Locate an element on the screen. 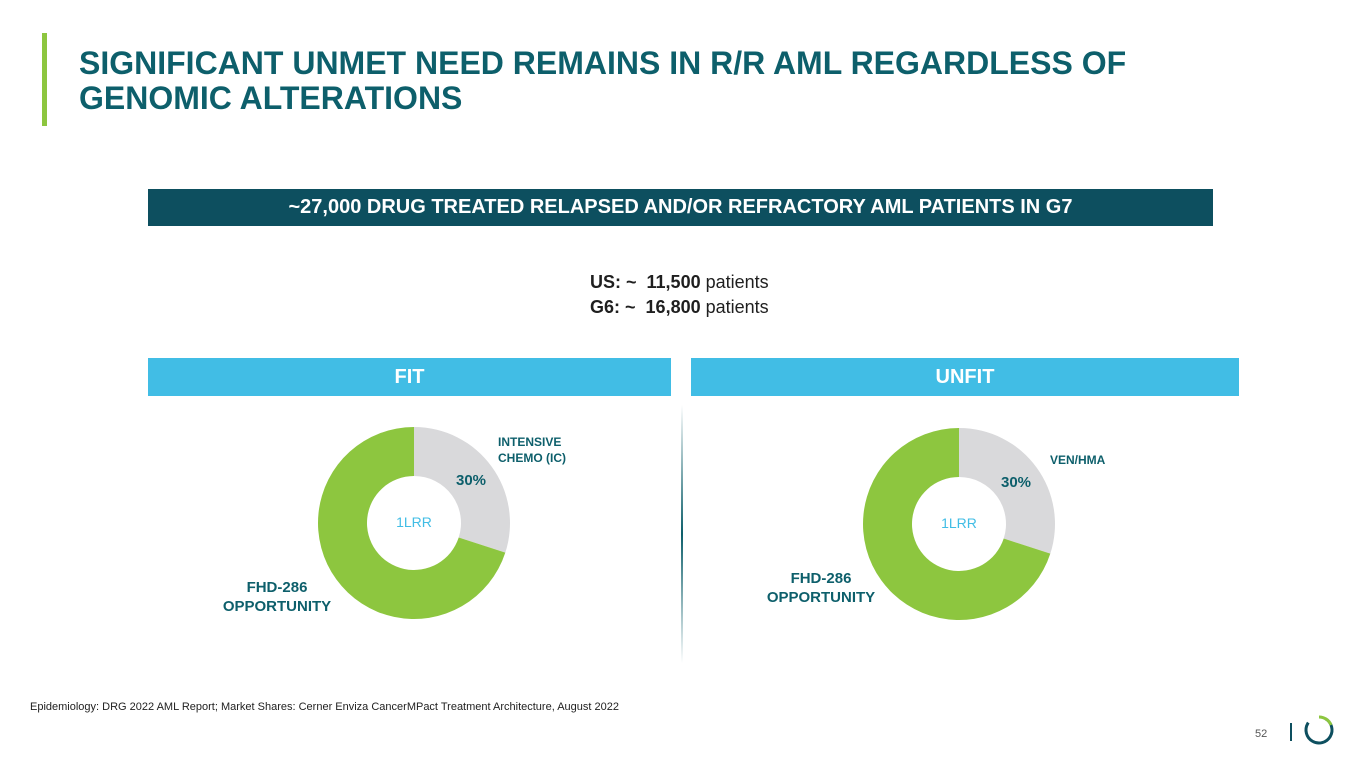 This screenshot has height=768, width=1365. unfit-donut-chart is located at coordinates (959, 524).